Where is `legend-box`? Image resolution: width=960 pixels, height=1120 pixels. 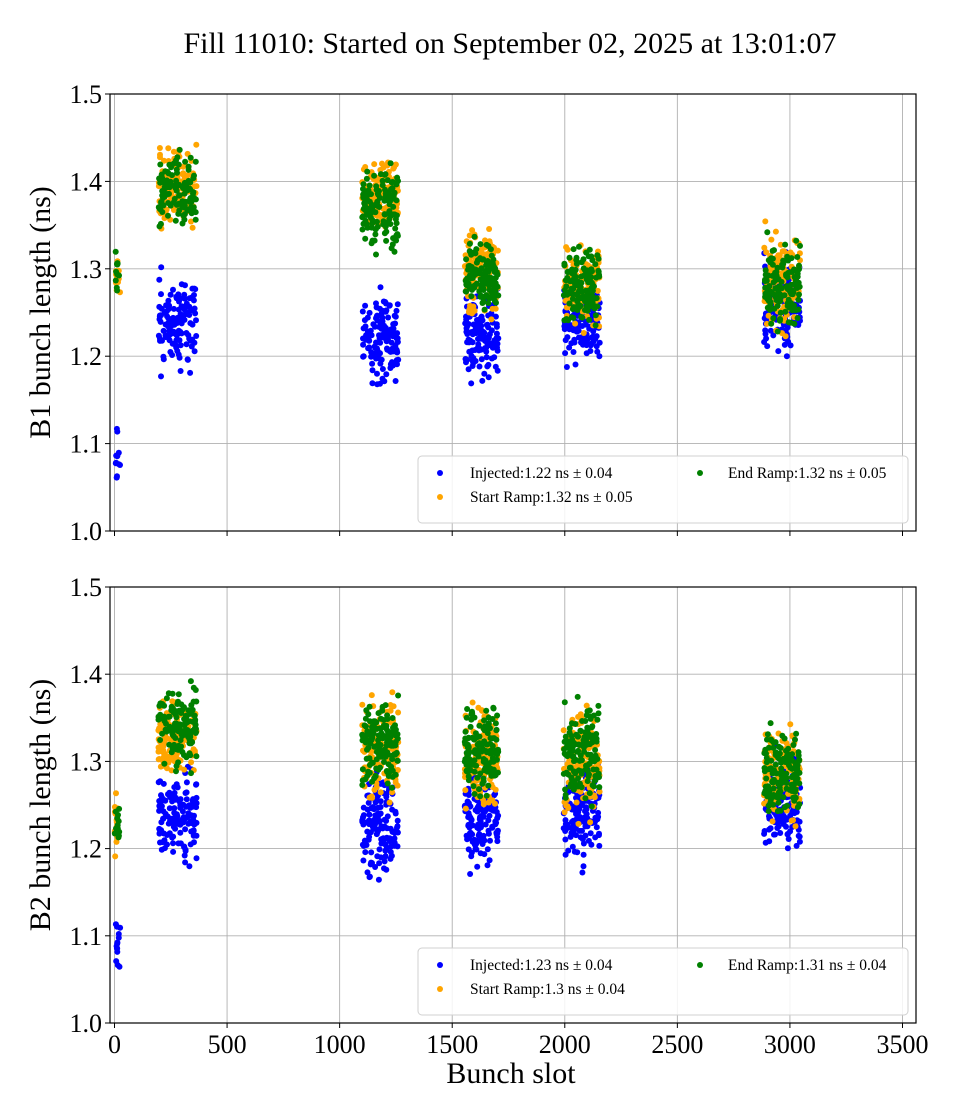
legend-box is located at coordinates (663, 981).